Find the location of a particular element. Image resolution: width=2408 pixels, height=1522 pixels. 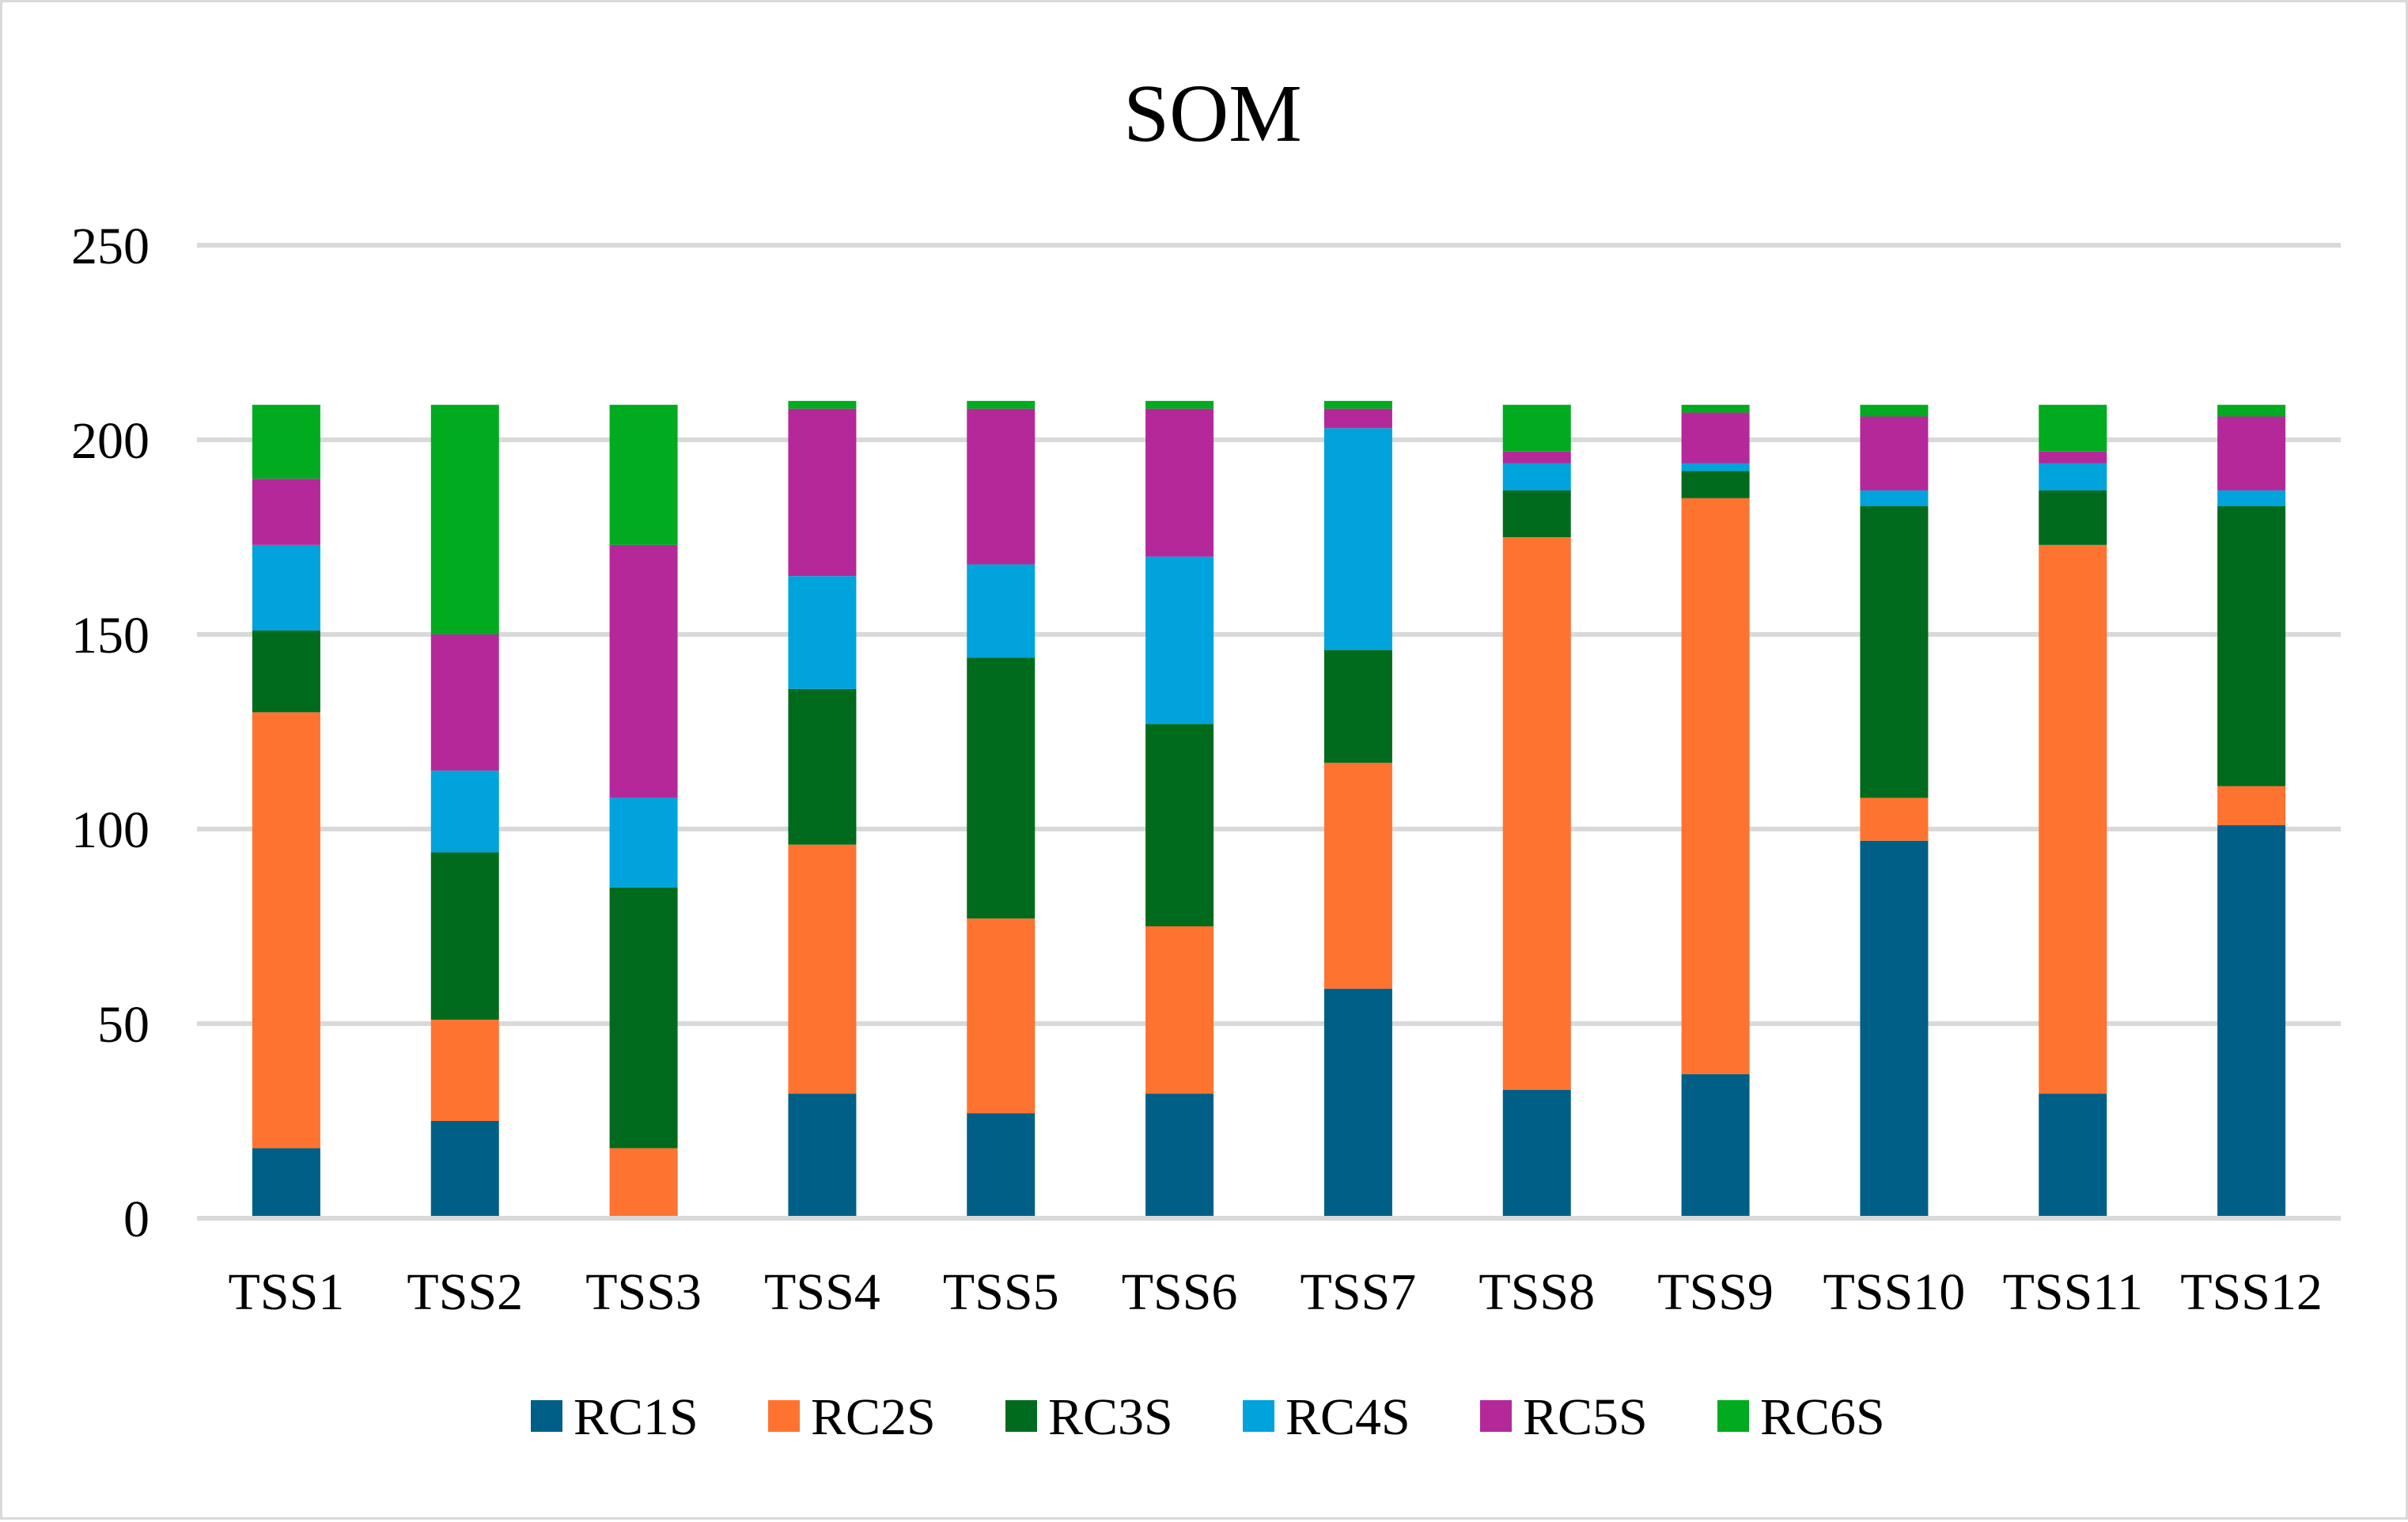

bar-segment-rc3s-tss3 is located at coordinates (643, 1018).